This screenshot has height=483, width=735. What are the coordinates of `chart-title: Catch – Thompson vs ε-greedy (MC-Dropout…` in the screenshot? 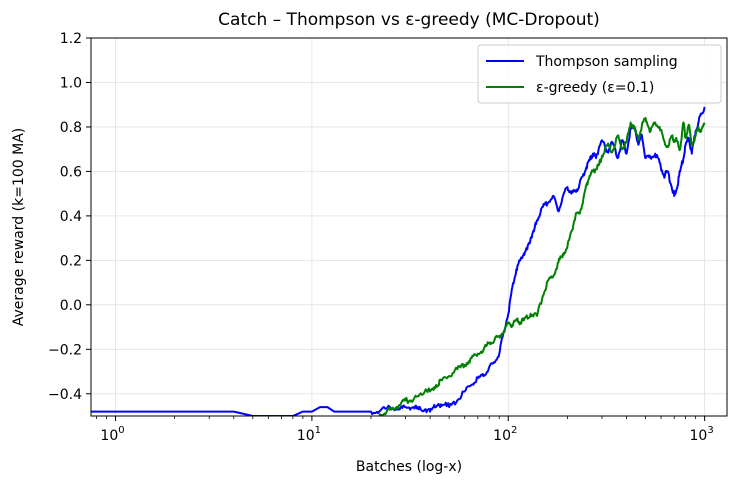 It's located at (409, 20).